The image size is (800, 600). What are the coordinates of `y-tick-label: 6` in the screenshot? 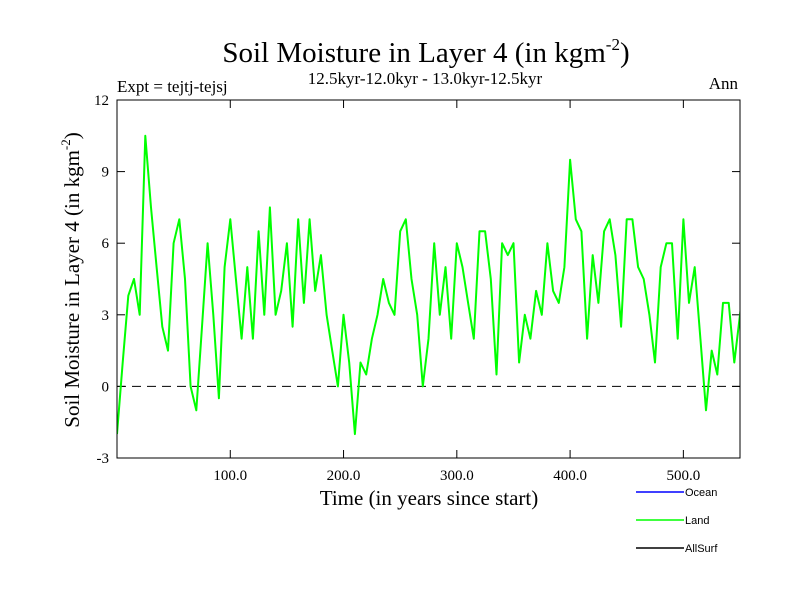 It's located at (106, 244).